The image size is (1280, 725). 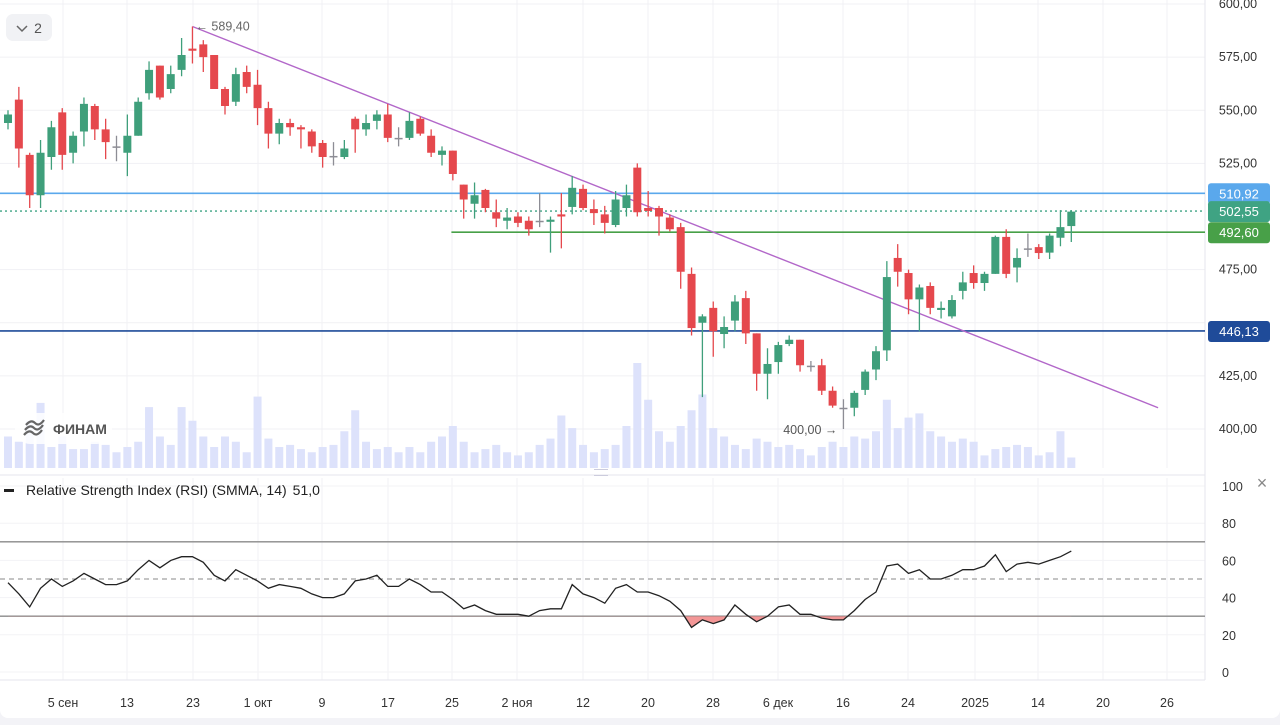 I want to click on rsi-line, so click(x=539, y=589).